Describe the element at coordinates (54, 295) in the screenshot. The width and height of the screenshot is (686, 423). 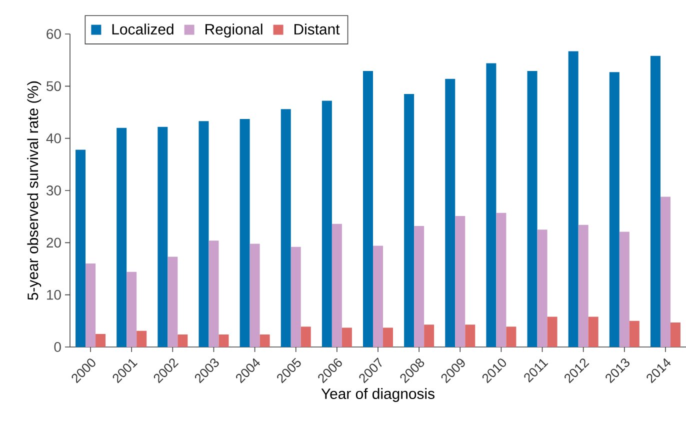
I see `y-tick-label: 10` at that location.